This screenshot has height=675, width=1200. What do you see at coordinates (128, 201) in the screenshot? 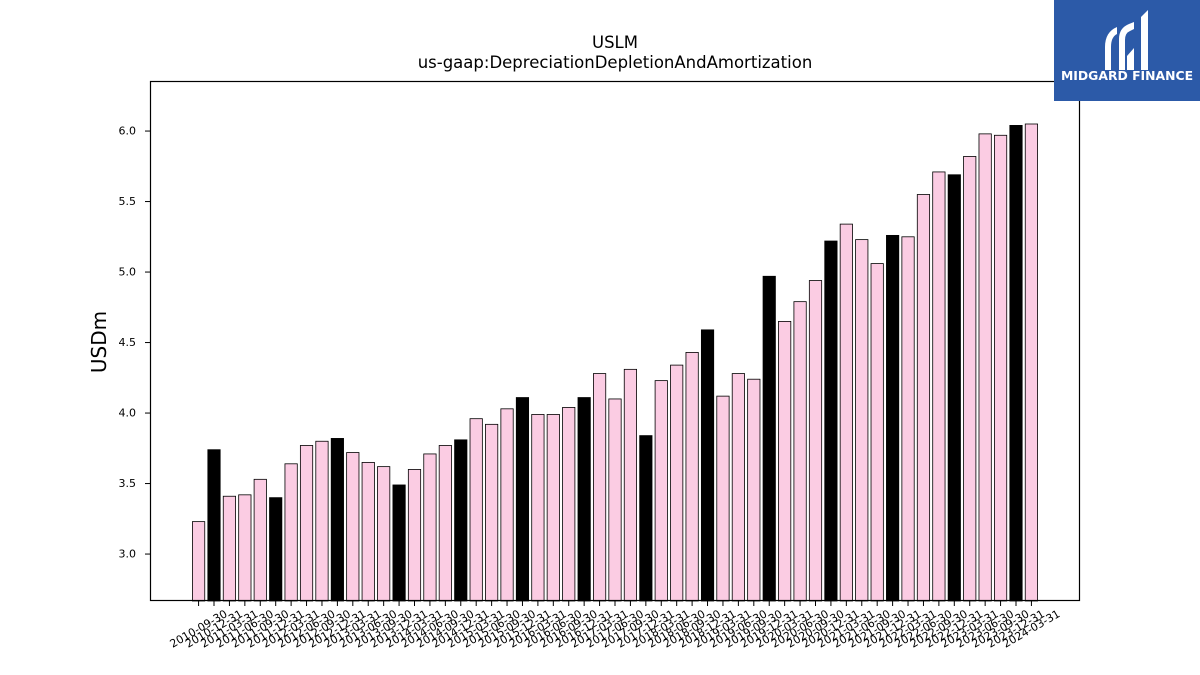
I see `y-tick-label: 5.5` at bounding box center [128, 201].